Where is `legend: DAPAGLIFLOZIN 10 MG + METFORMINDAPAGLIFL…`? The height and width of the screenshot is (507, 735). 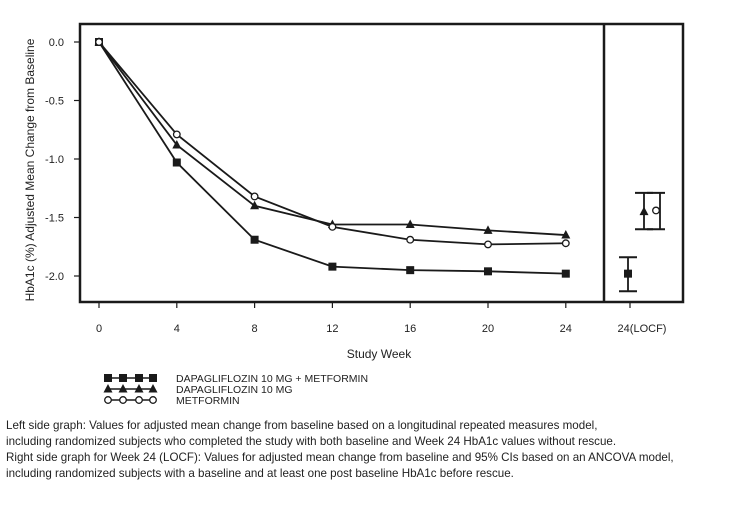 legend: DAPAGLIFLOZIN 10 MG + METFORMINDAPAGLIFL… is located at coordinates (235, 390).